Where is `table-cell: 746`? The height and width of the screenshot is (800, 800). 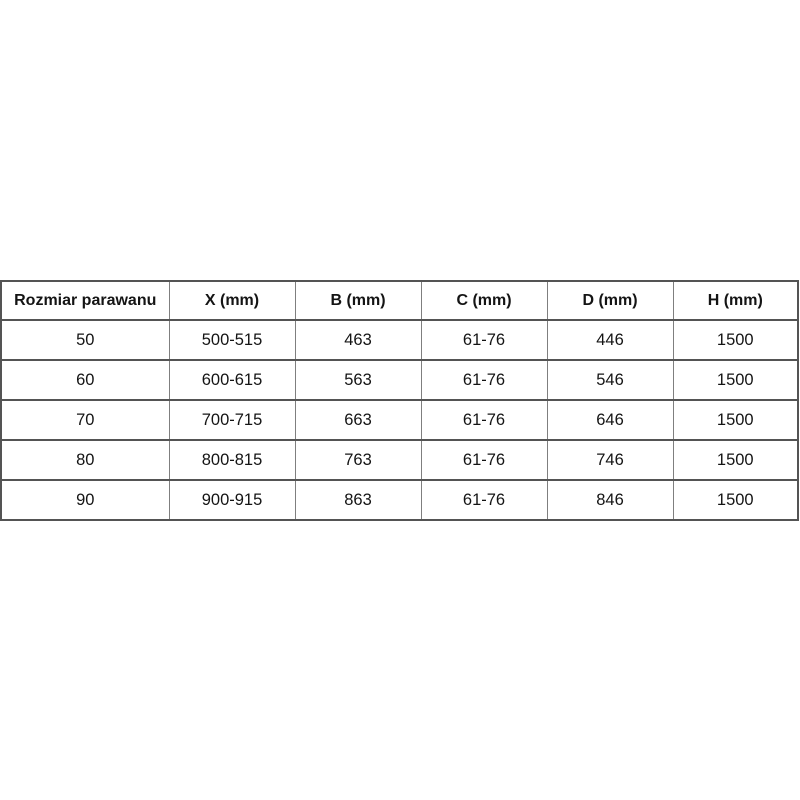 table-cell: 746 is located at coordinates (610, 460).